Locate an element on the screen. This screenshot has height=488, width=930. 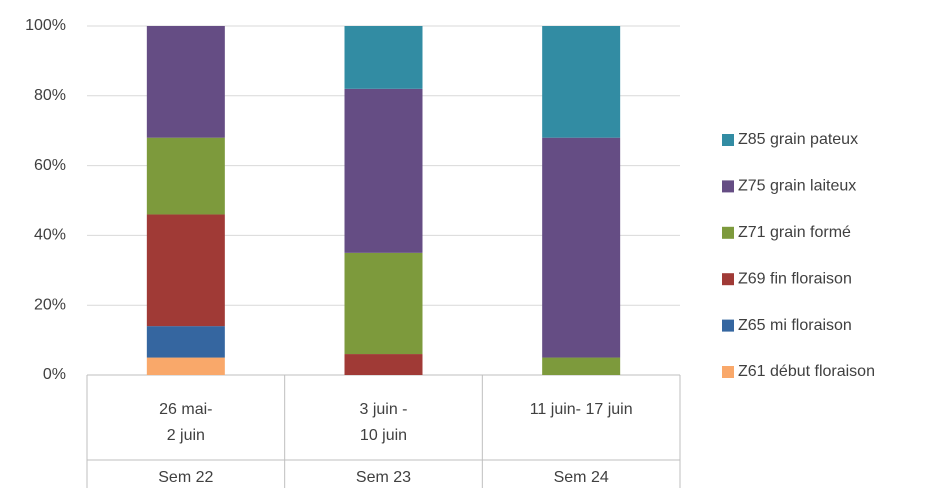
y-tick-label: 80% is located at coordinates (50, 95).